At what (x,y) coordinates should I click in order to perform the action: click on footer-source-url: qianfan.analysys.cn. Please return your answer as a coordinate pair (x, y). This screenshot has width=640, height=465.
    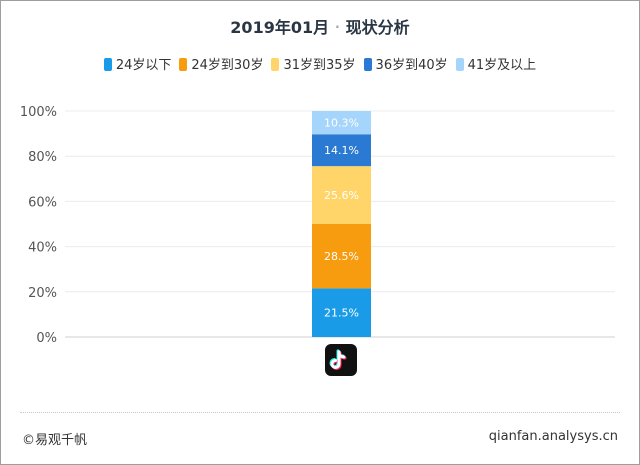
    Looking at the image, I should click on (553, 436).